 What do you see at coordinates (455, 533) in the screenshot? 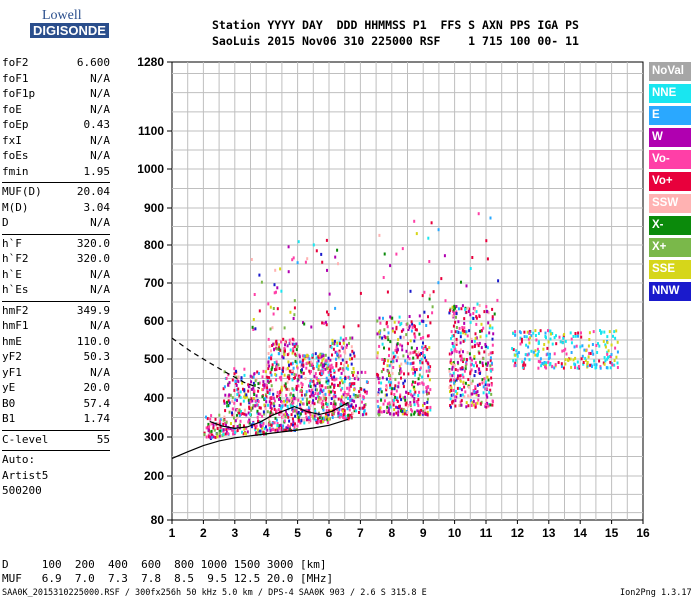
I see `x-tick-label: 10` at bounding box center [455, 533].